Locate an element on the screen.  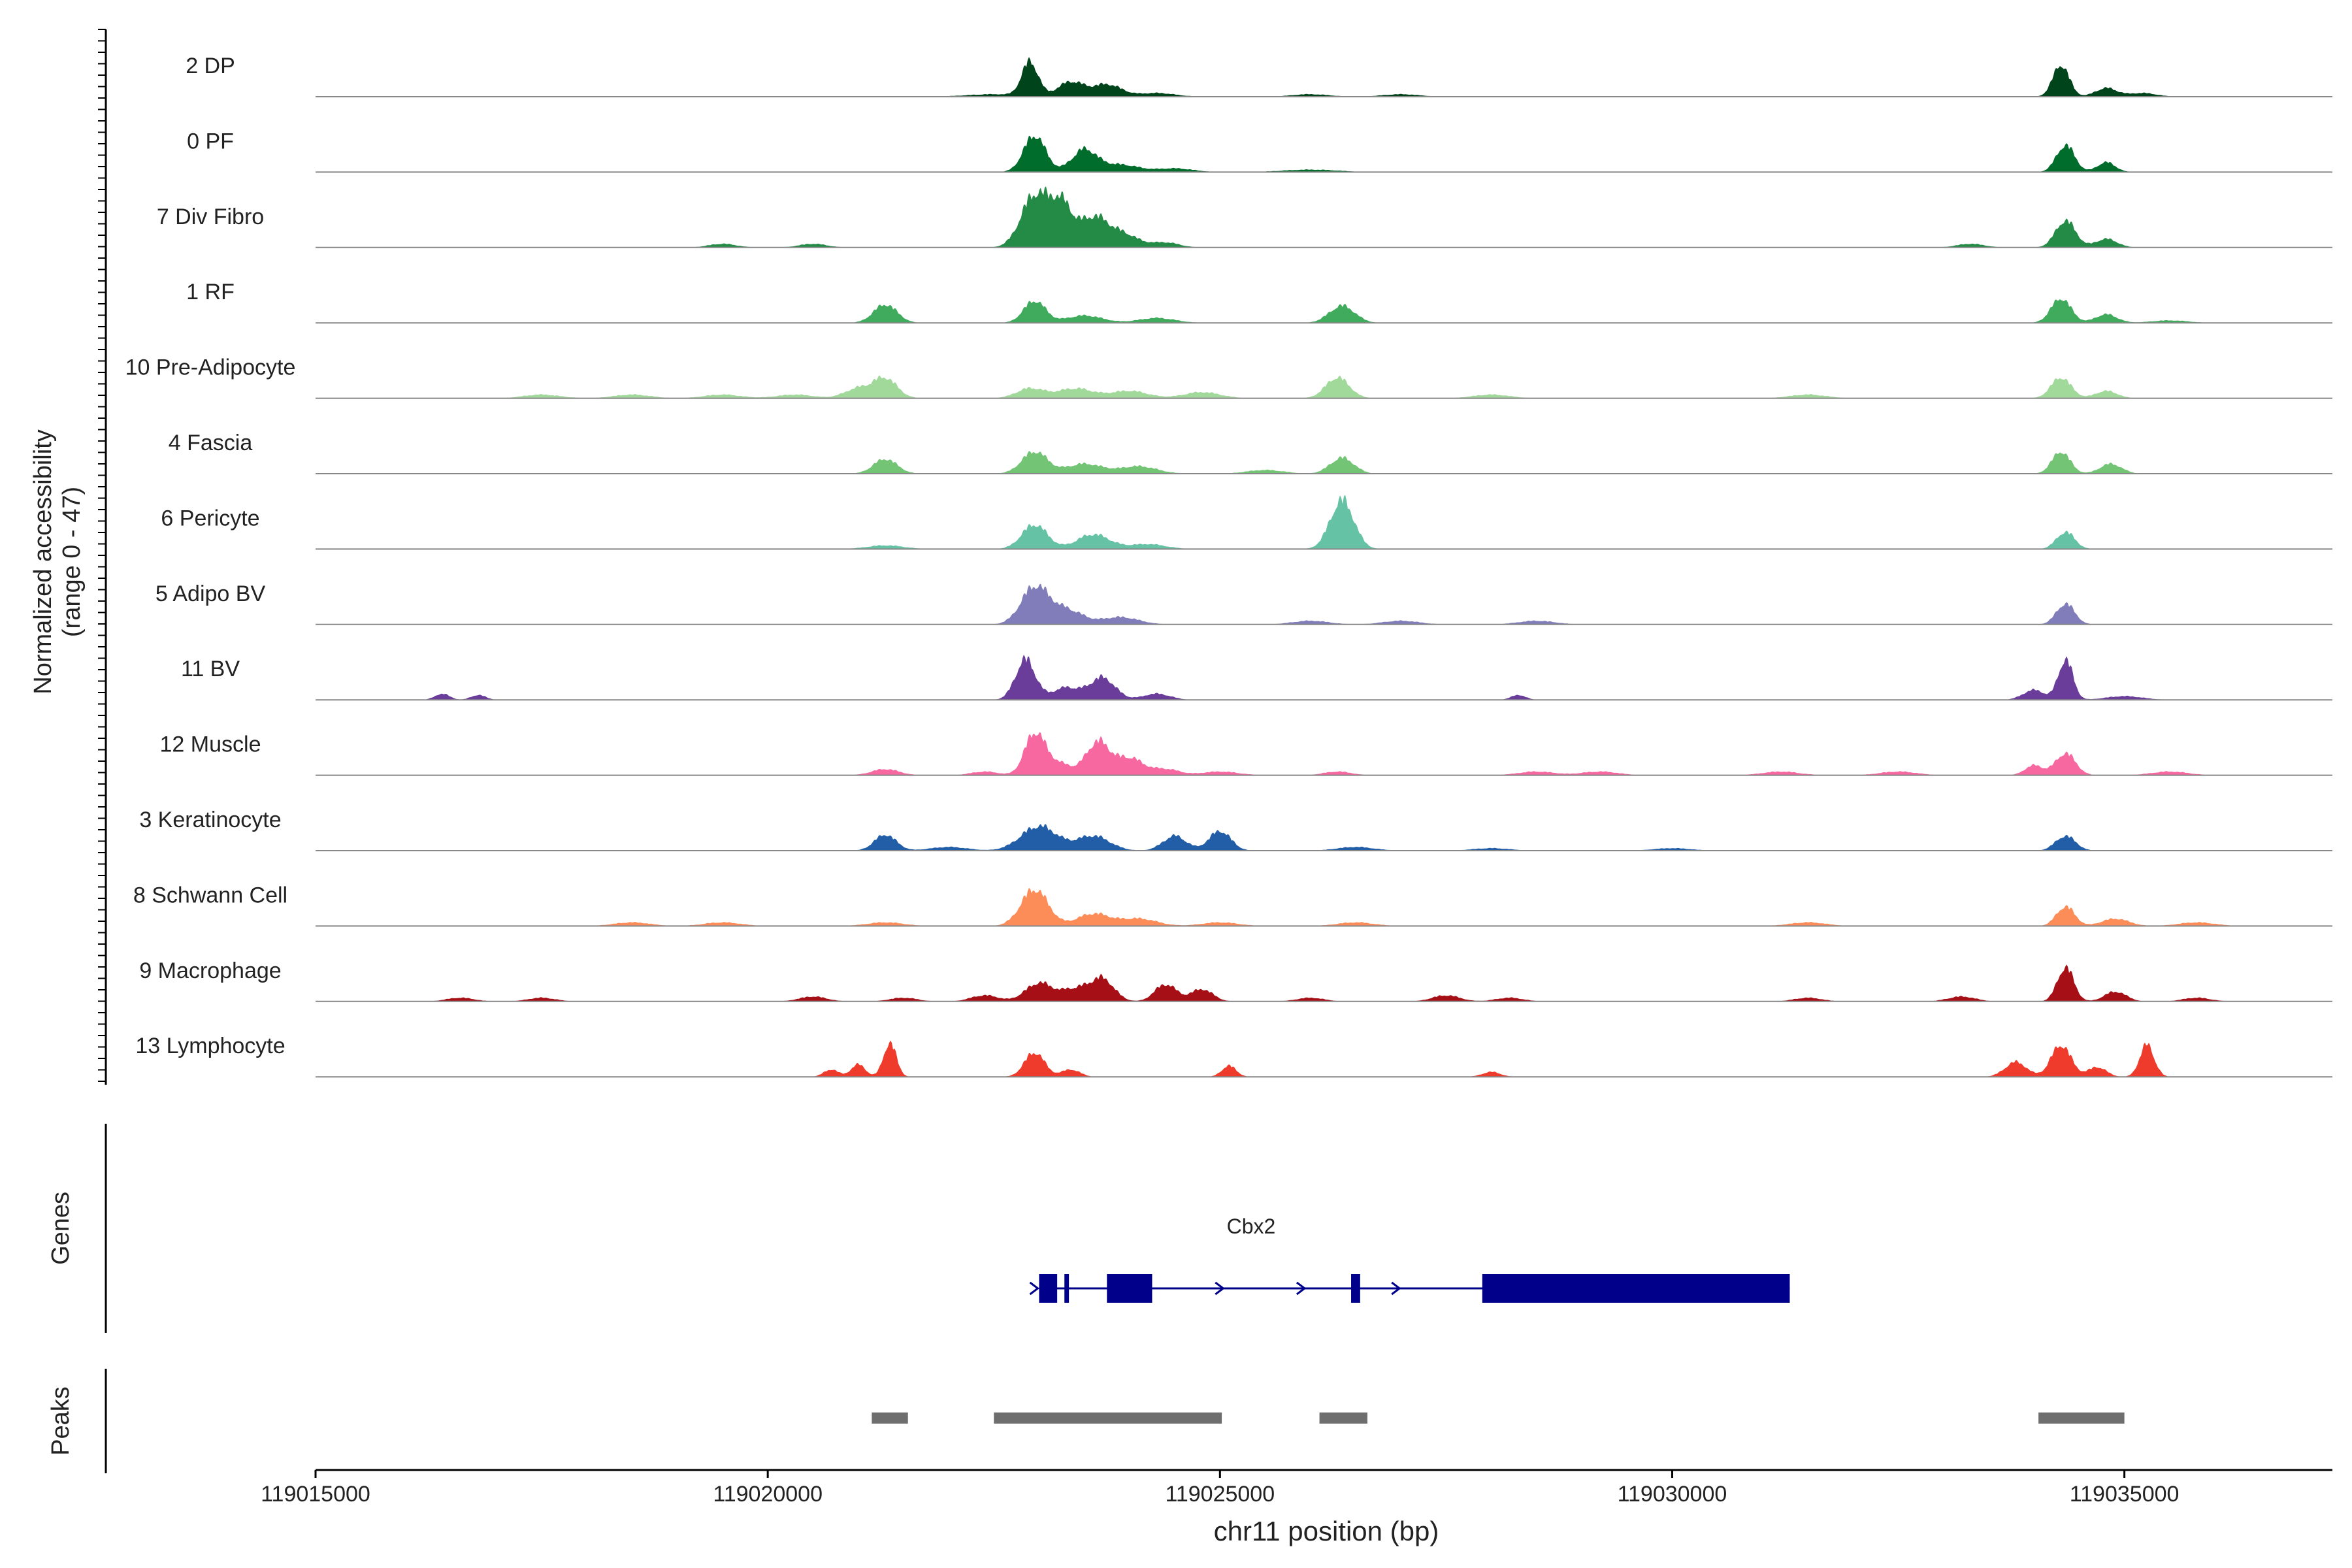
track-label: 8 Schwann Cell is located at coordinates (210, 895).